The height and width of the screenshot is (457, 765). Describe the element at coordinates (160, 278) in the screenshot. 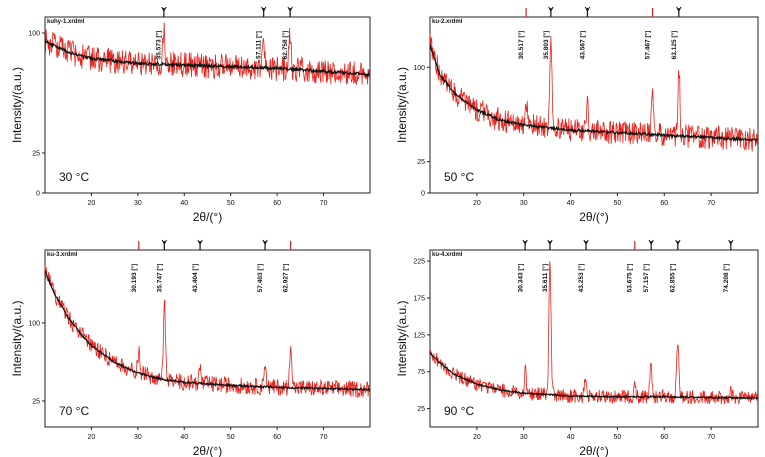

I see `peak-label: 35.747 [°]` at that location.